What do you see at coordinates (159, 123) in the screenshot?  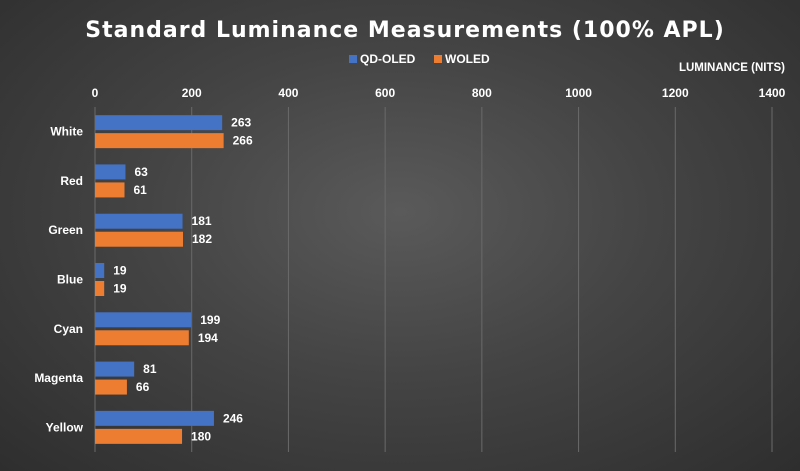 I see `bar-qd-oled-white` at bounding box center [159, 123].